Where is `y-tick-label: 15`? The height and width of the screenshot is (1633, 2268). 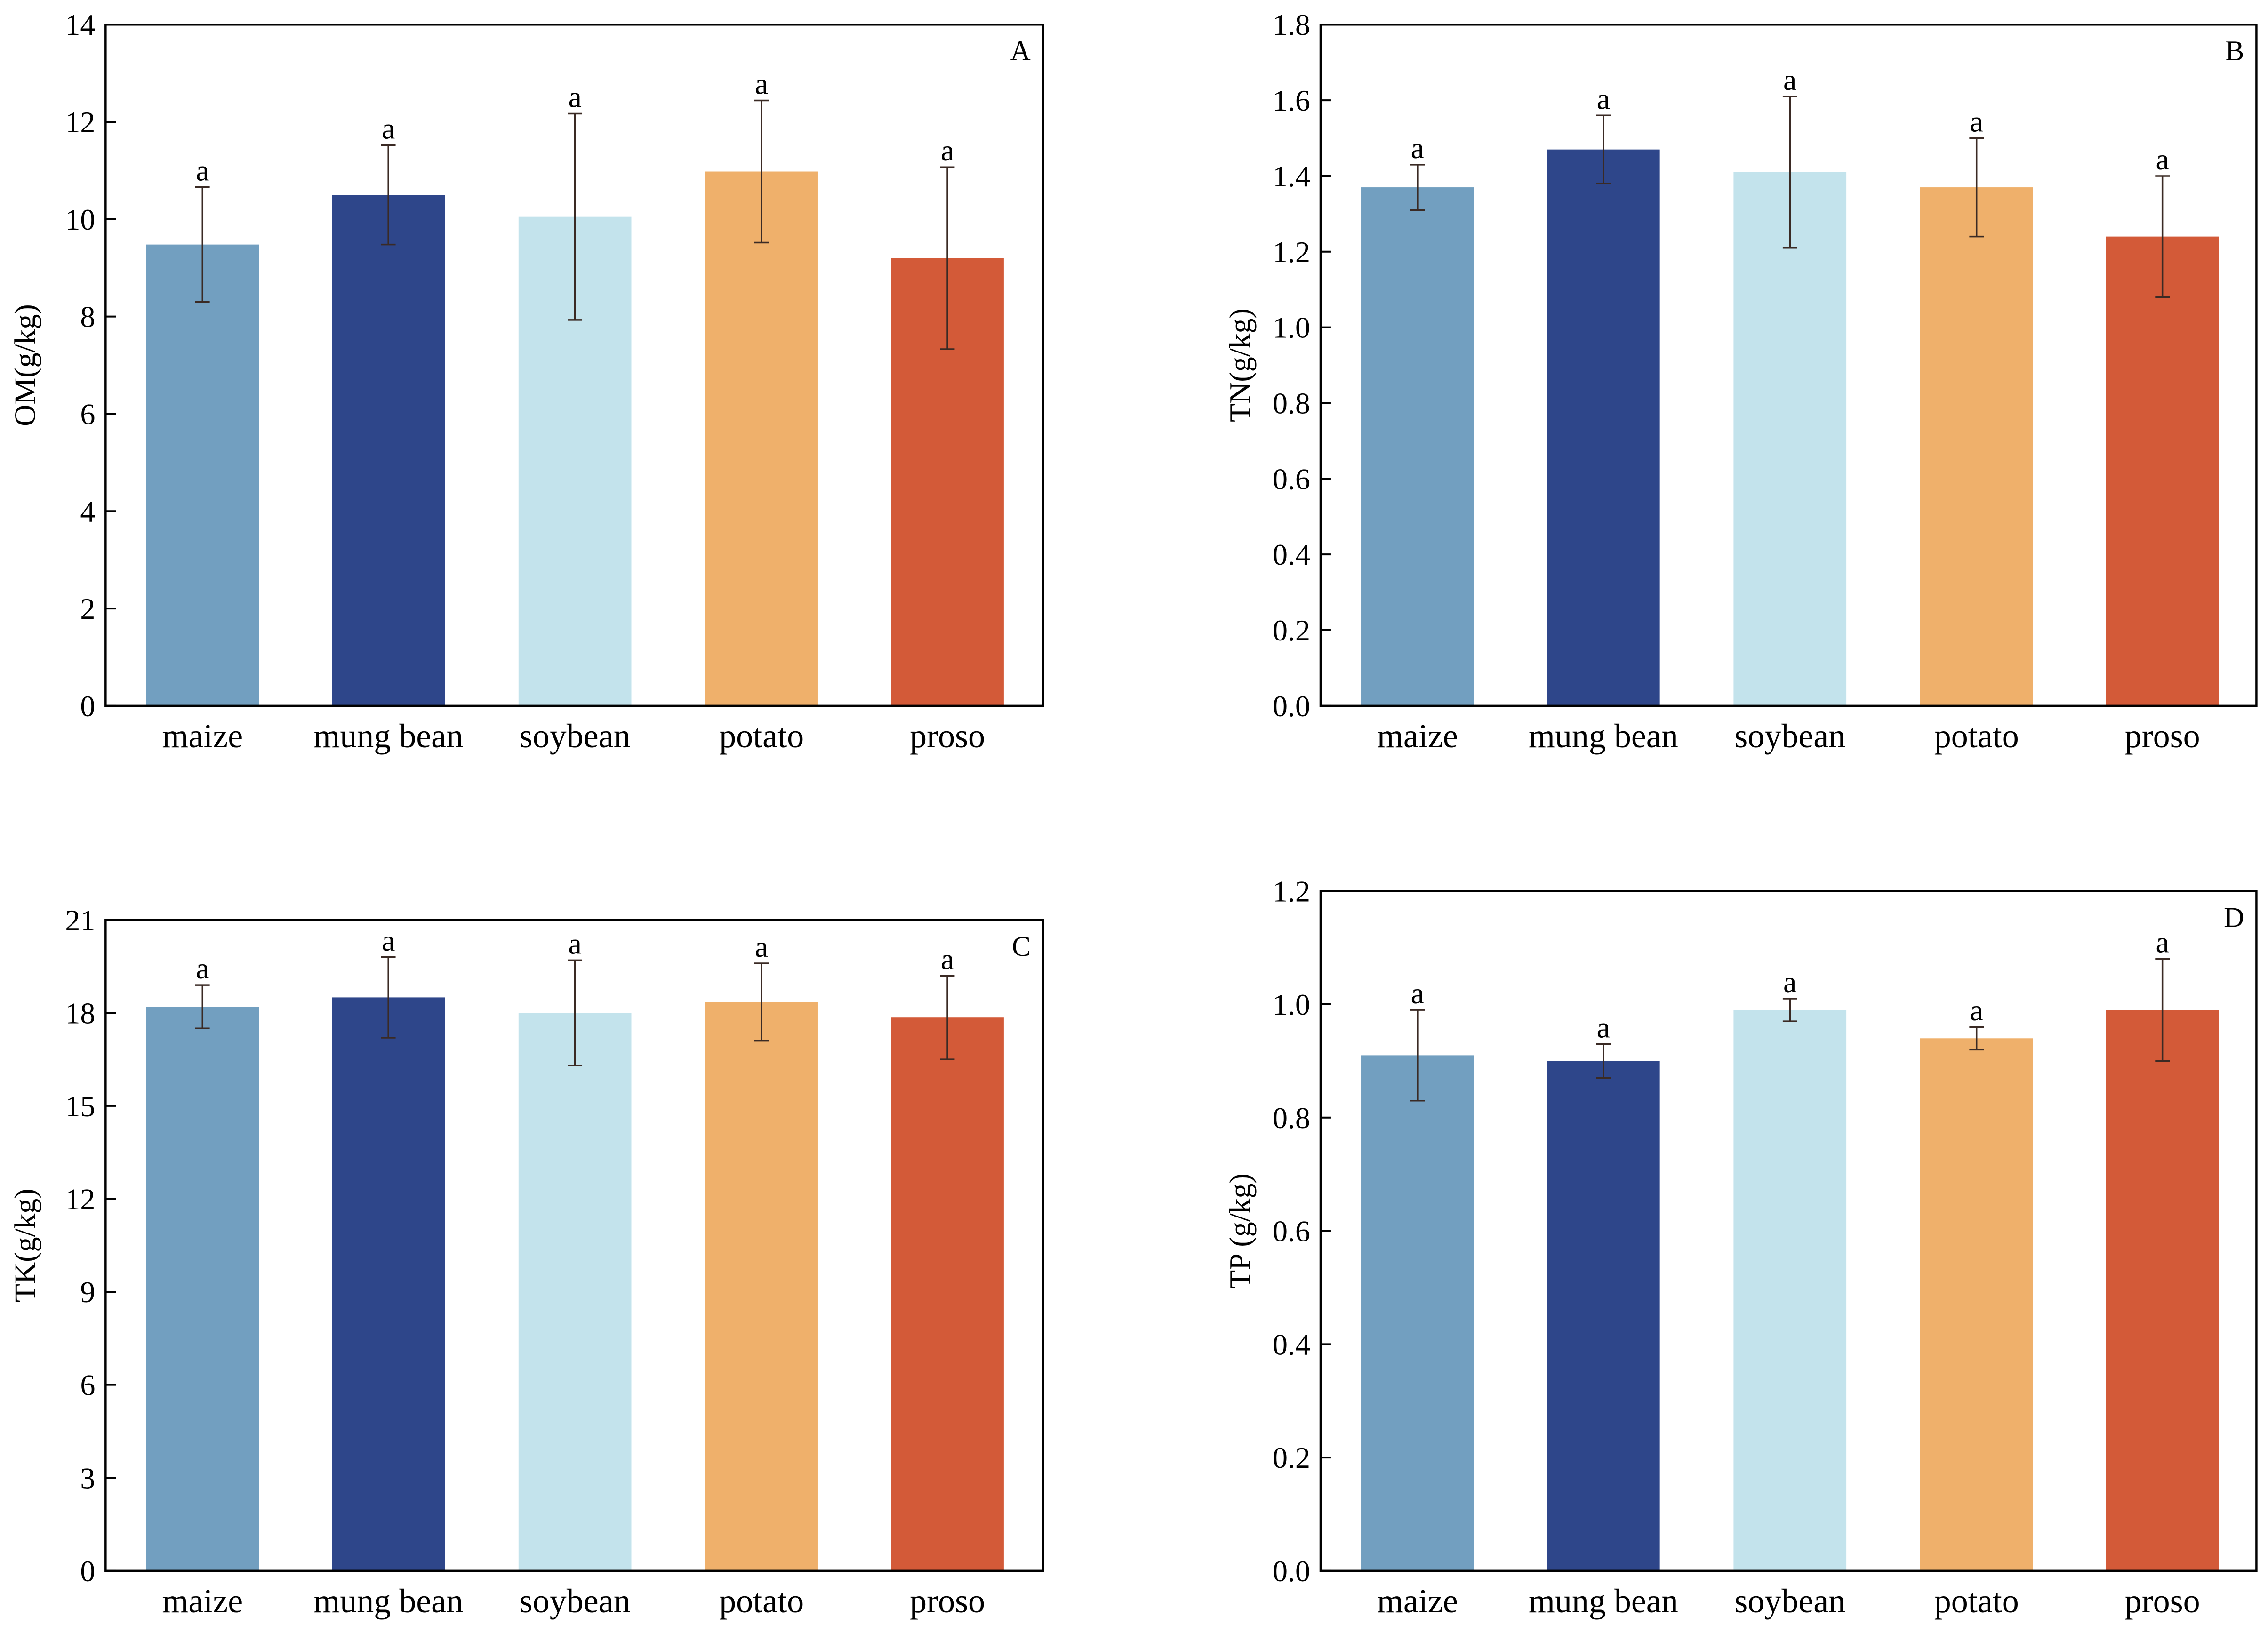
y-tick-label: 15 is located at coordinates (80, 1106).